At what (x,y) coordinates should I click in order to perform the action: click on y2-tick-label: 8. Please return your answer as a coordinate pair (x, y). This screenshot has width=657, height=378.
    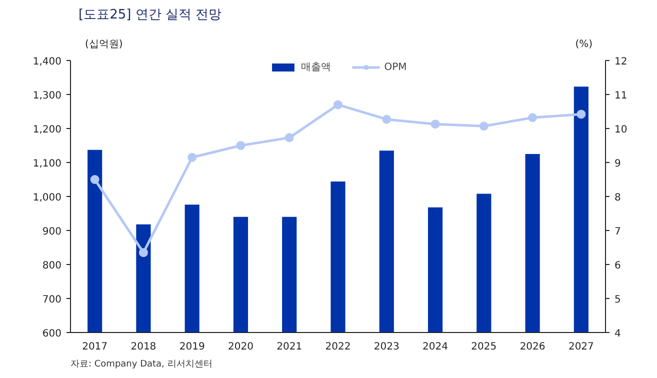
    Looking at the image, I should click on (617, 198).